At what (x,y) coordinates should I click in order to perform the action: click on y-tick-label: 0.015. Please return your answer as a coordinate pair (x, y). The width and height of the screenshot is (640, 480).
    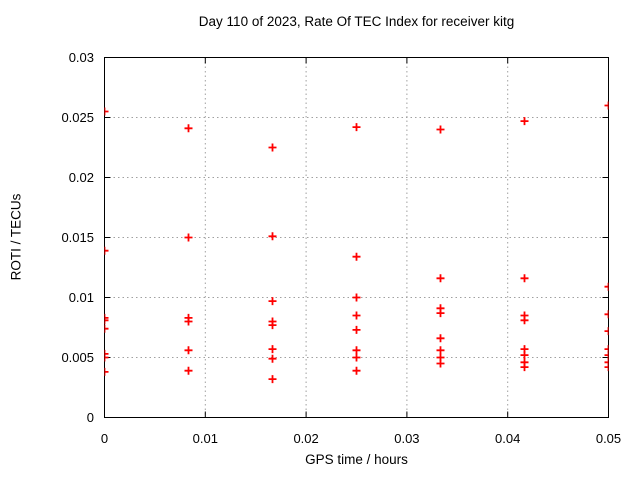
    Looking at the image, I should click on (77, 237).